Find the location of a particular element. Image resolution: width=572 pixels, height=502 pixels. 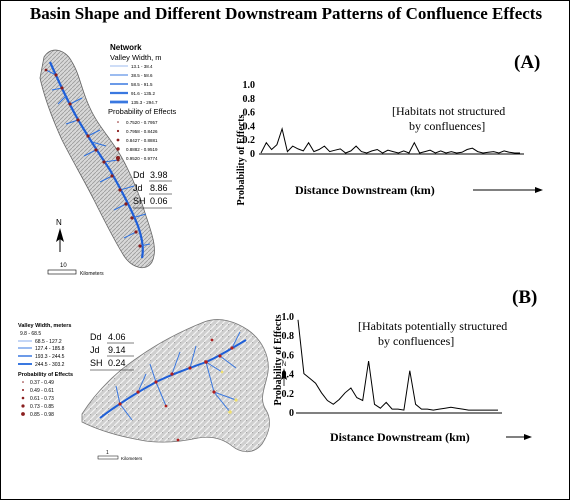

legend-b-prob-dots is located at coordinates (23, 398).